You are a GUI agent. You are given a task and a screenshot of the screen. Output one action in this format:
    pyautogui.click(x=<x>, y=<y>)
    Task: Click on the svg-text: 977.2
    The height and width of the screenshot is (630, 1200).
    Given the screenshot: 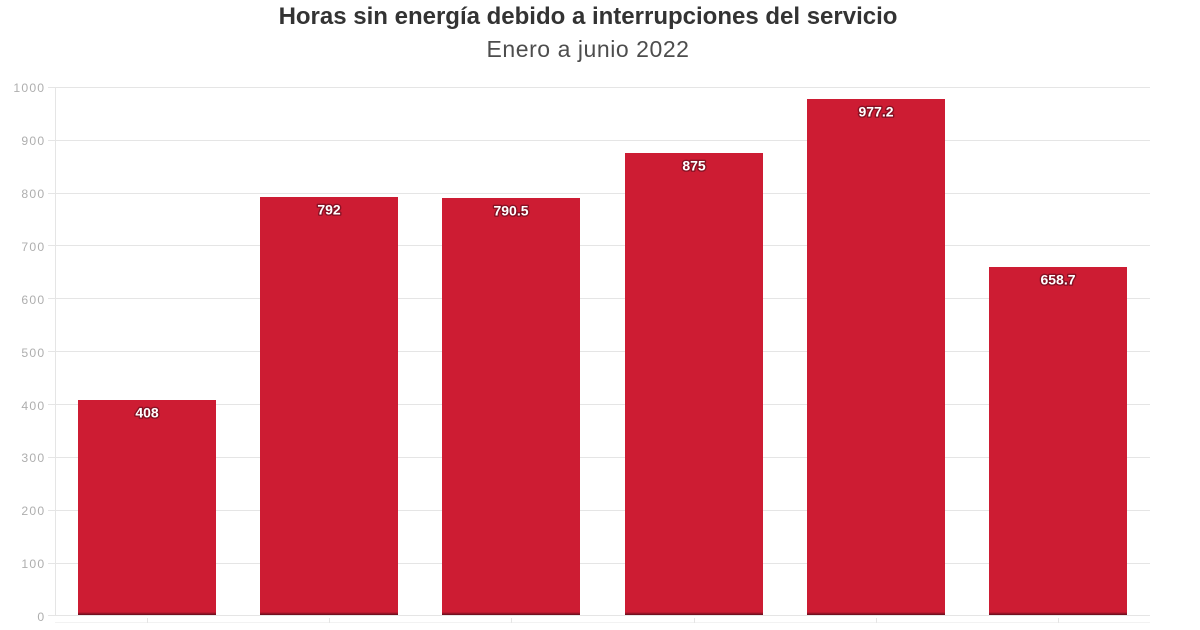 What is the action you would take?
    pyautogui.click(x=875, y=111)
    